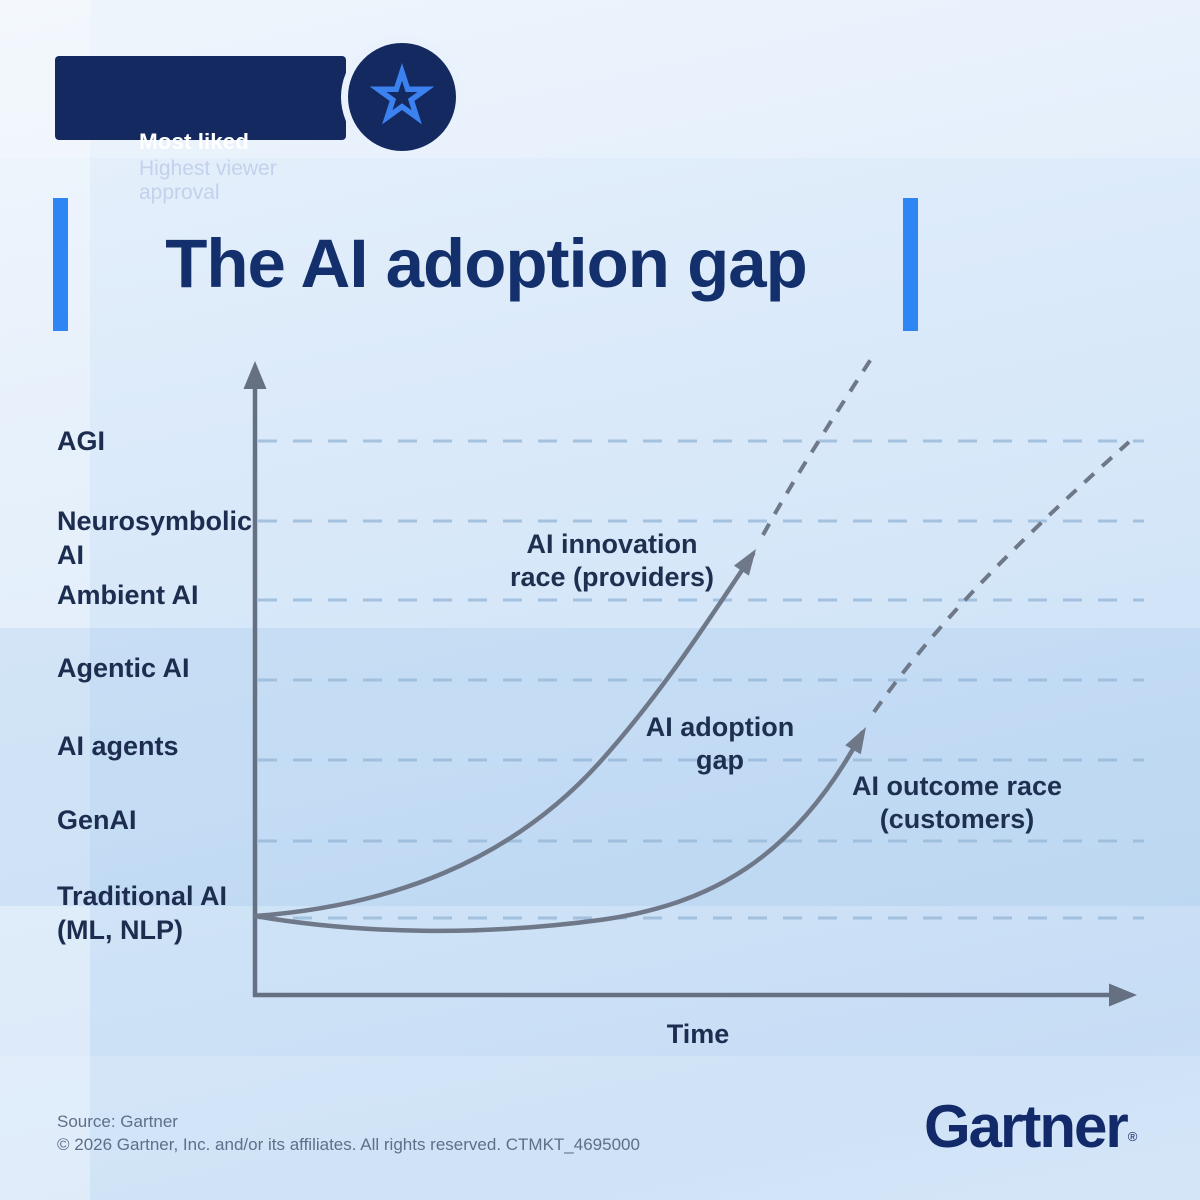 The image size is (1200, 1200). What do you see at coordinates (255, 375) in the screenshot?
I see `y-axis-arrowhead` at bounding box center [255, 375].